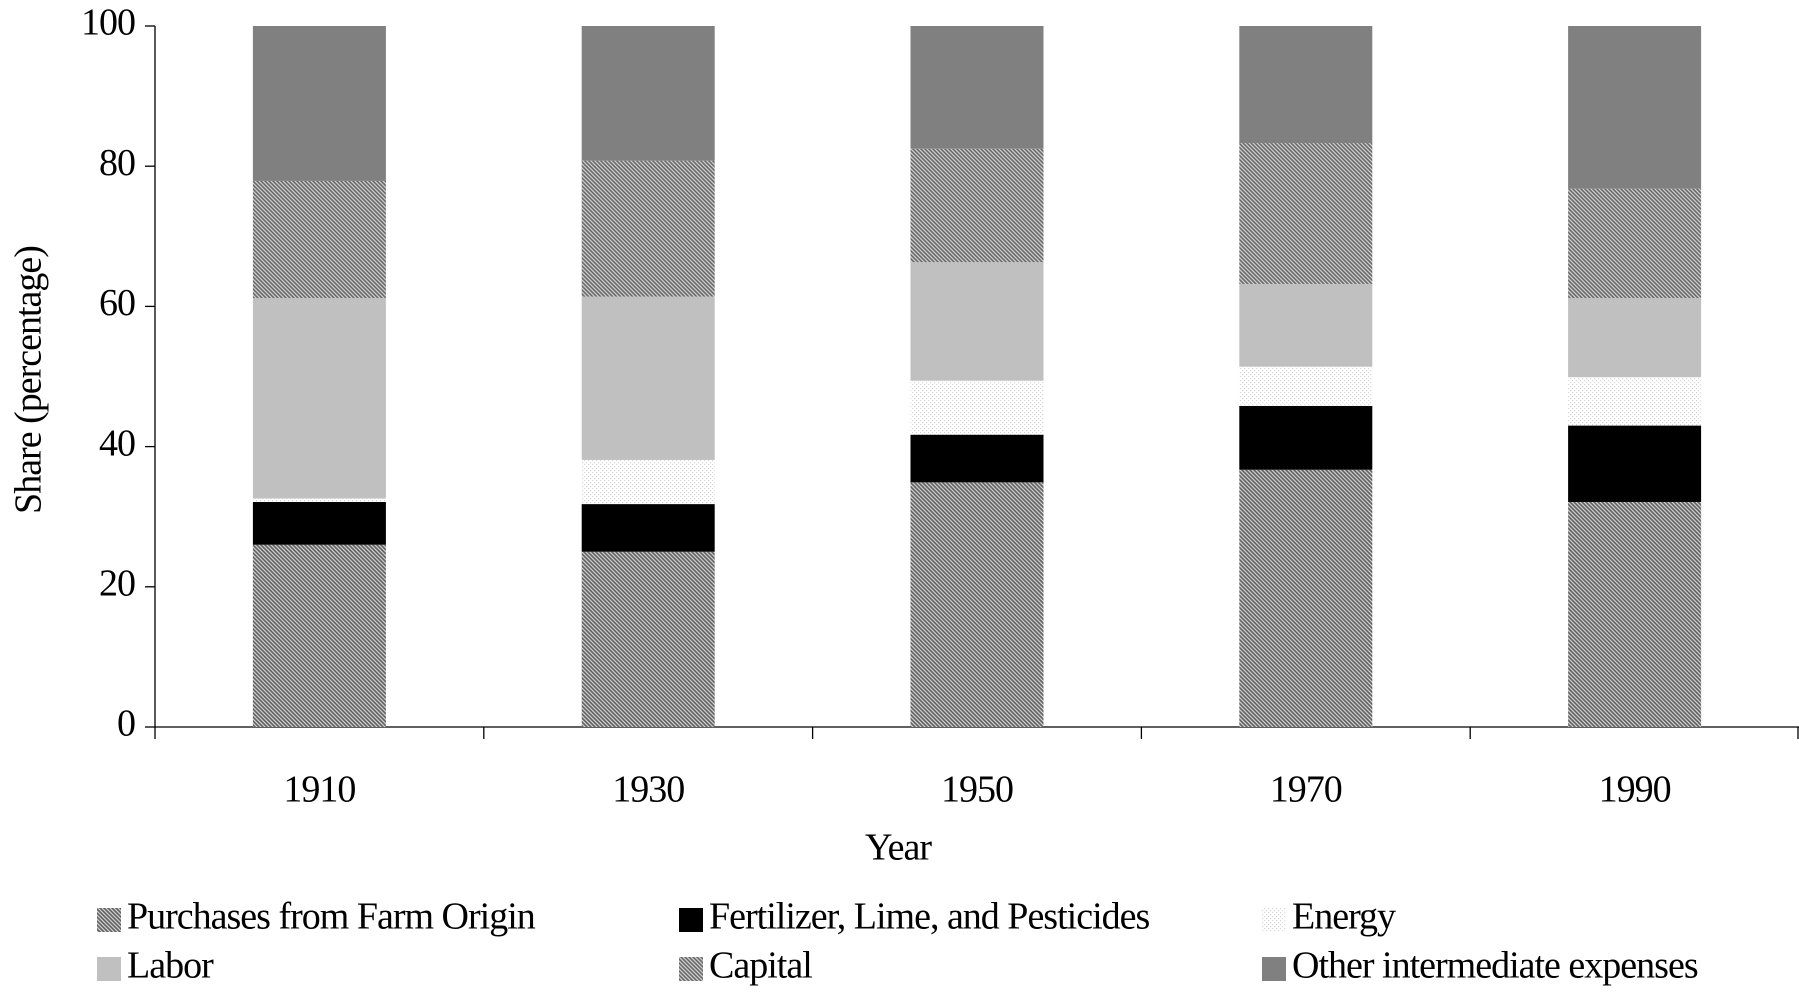  Describe the element at coordinates (29, 380) in the screenshot. I see `y-axis-label: Share (percentage)` at that location.